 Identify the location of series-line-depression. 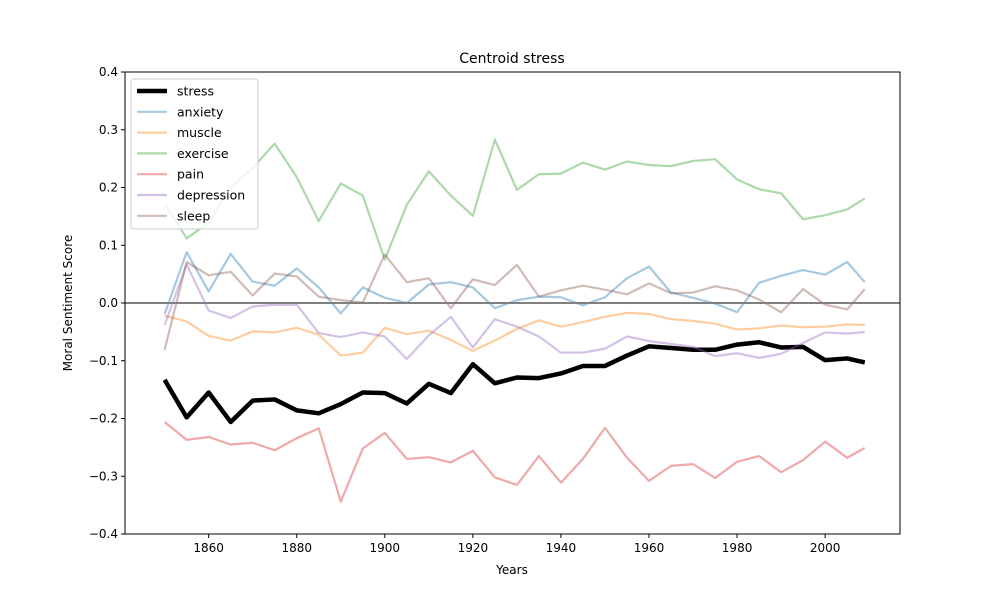
(514, 312).